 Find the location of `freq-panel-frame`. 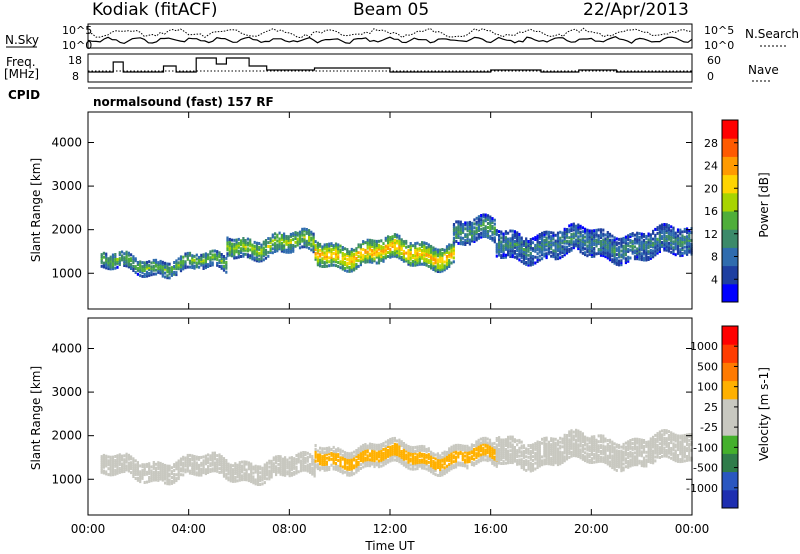

freq-panel-frame is located at coordinates (390, 68).